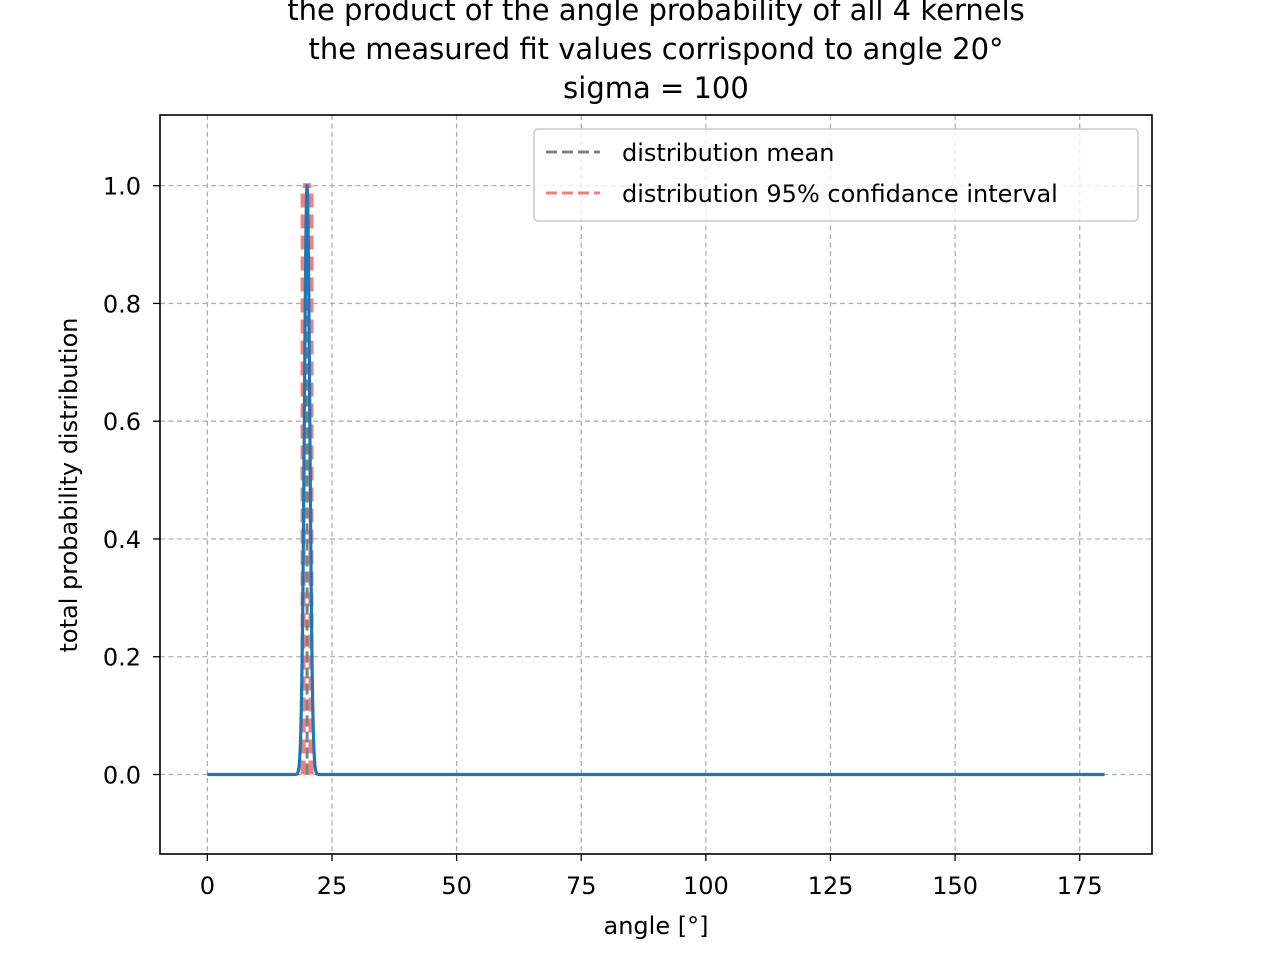 The height and width of the screenshot is (960, 1280). What do you see at coordinates (656, 88) in the screenshot?
I see `title-line-3: sigma = 100` at bounding box center [656, 88].